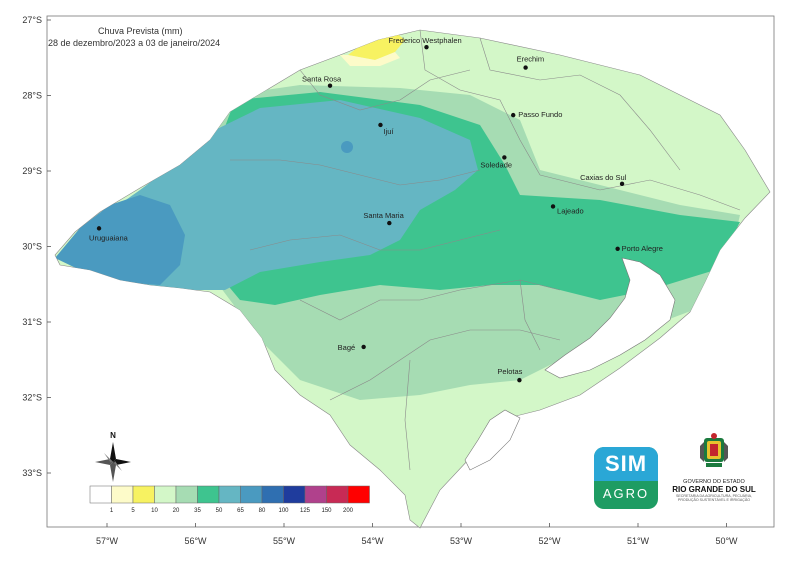 This screenshot has height=563, width=800. I want to click on lon-axis: 57°W 56°W 55°W 54°W 53°W 52°W 51°W 50°W, so click(417, 534).